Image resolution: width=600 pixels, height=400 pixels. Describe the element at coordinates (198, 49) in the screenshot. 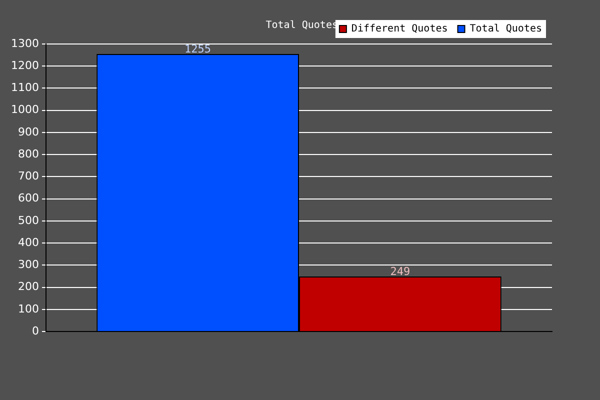

I see `data-label: 1255` at that location.